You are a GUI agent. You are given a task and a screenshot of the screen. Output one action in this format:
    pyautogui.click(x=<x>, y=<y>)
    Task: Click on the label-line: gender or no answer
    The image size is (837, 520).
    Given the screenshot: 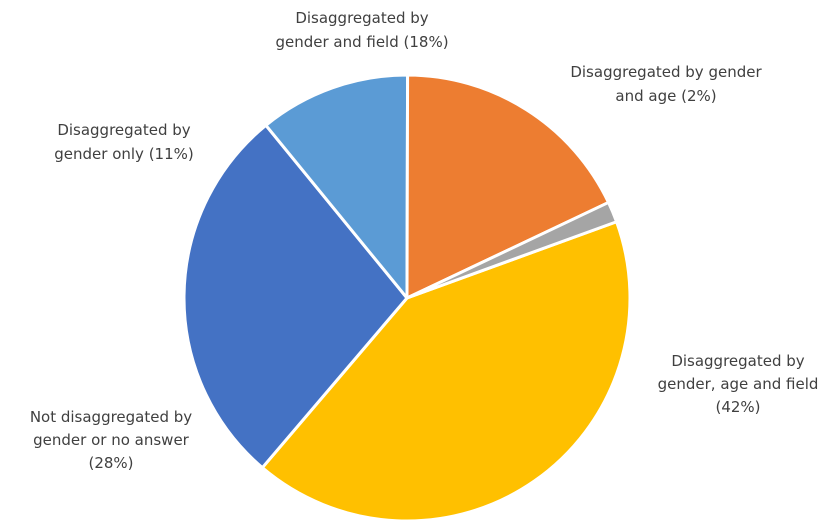 What is the action you would take?
    pyautogui.click(x=111, y=440)
    